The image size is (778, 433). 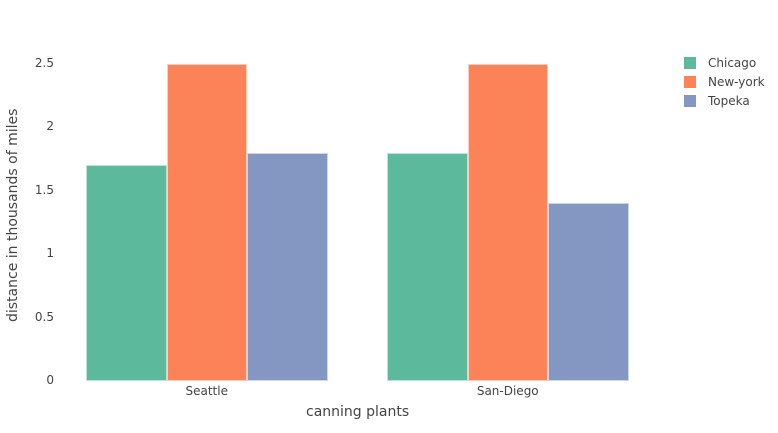 I want to click on legend-label: Topeka, so click(x=729, y=100).